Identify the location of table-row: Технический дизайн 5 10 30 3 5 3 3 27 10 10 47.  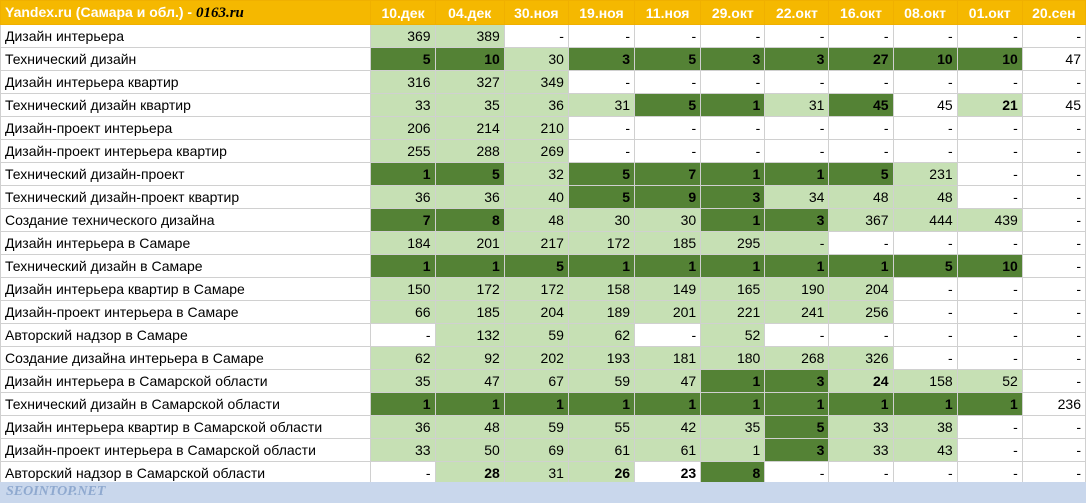
(543, 59).